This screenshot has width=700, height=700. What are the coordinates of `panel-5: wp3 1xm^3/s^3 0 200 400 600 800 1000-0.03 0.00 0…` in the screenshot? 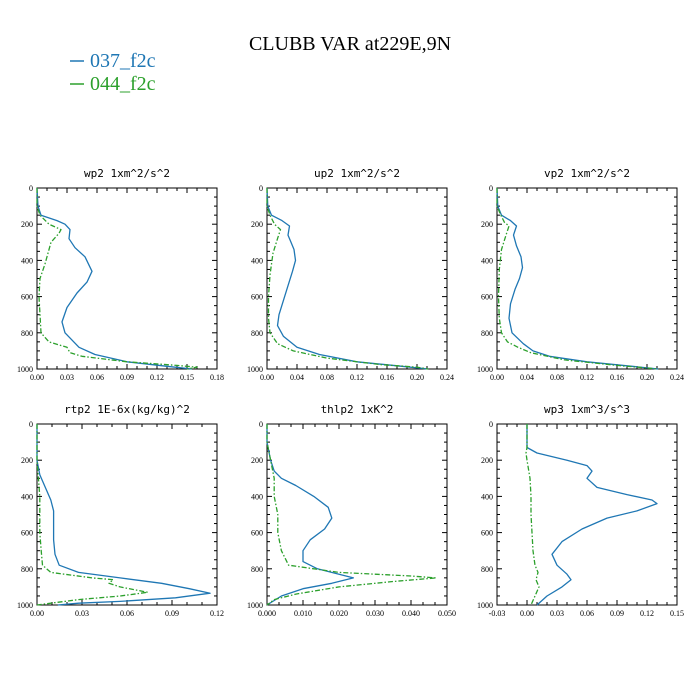 It's located at (580, 510).